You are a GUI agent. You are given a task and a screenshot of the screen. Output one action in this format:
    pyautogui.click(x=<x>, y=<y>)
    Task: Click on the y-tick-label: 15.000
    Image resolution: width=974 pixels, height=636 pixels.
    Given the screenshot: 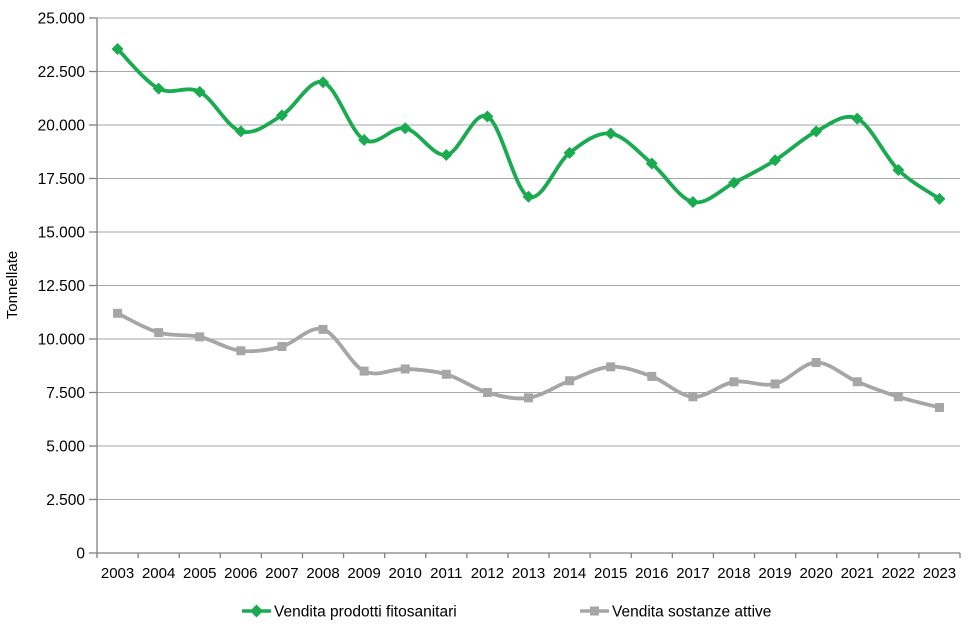 What is the action you would take?
    pyautogui.click(x=62, y=233)
    